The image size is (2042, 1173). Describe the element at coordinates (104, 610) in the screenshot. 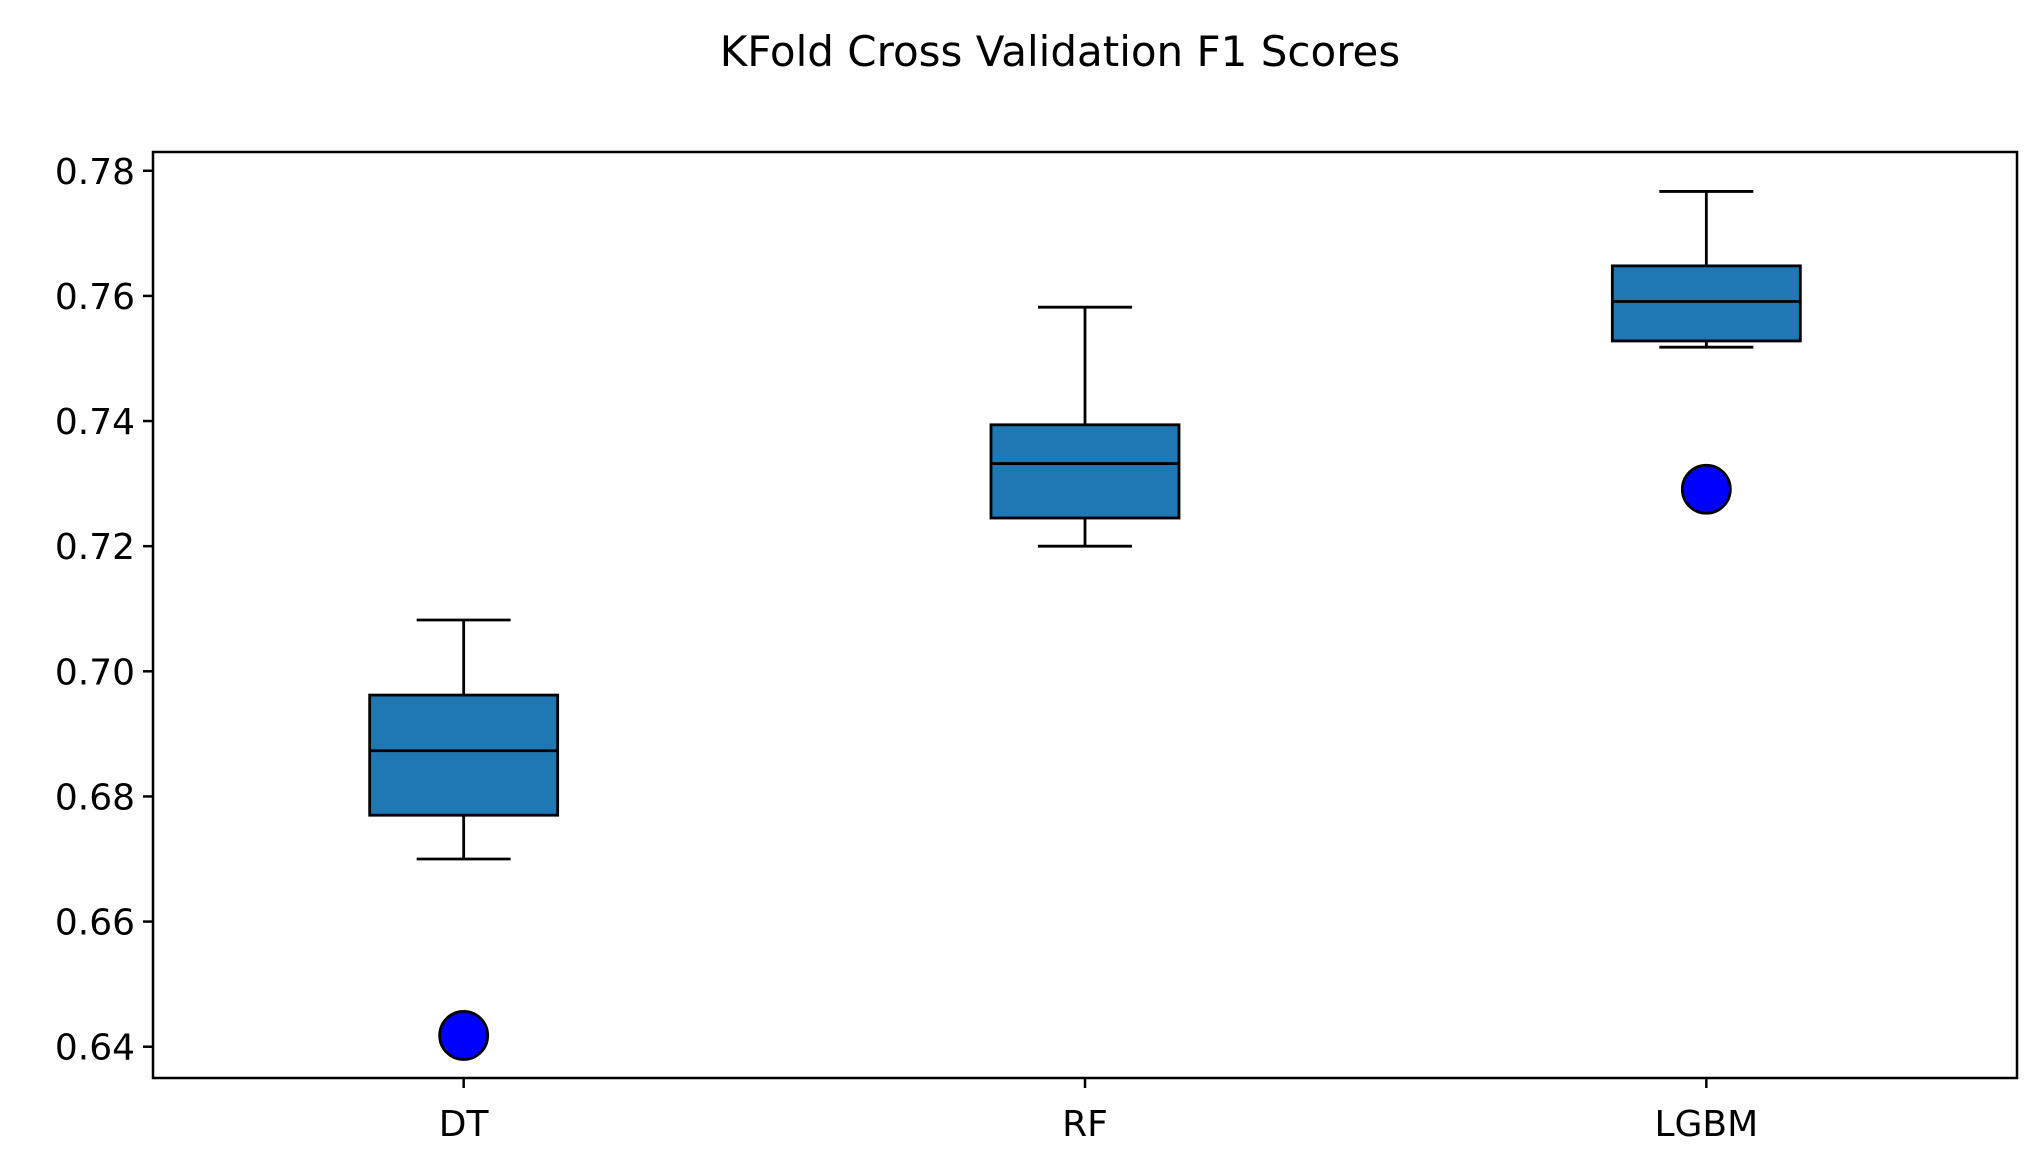

I see `y-axis: 0.64 0.66 0.68 0.70 0.72 0.74 0.76 0.78` at that location.